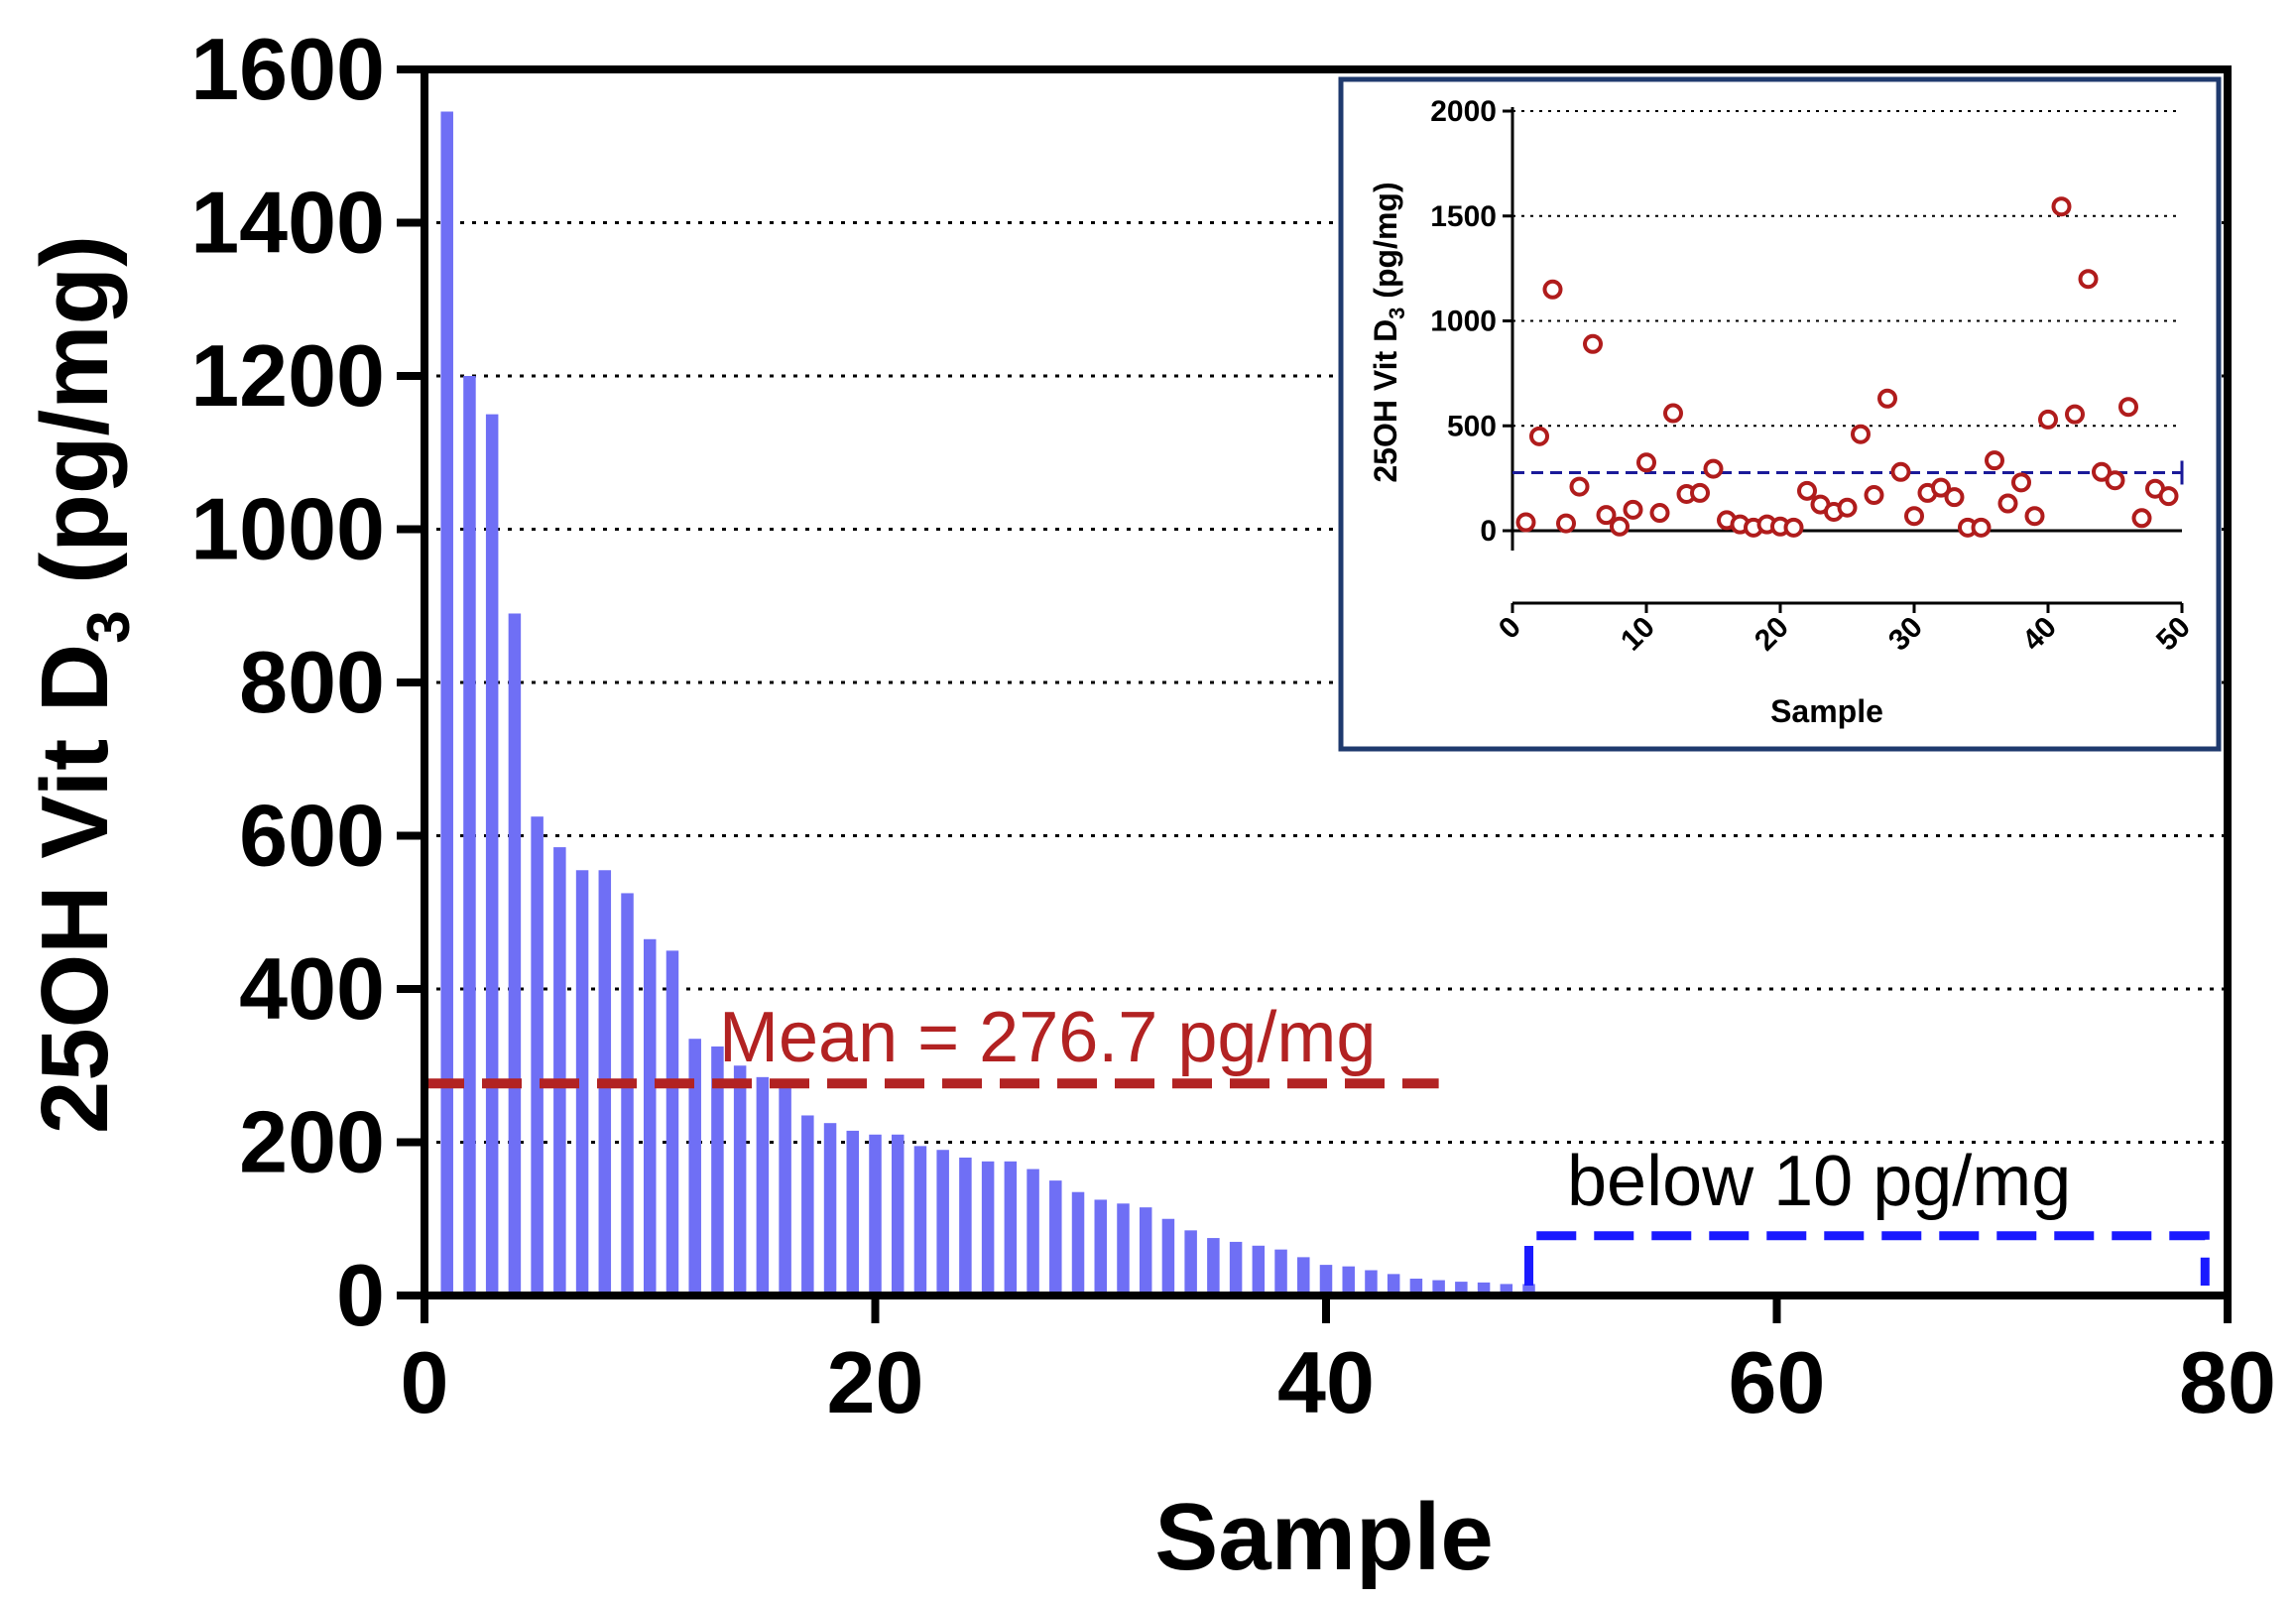 This screenshot has height=1604, width=2296. What do you see at coordinates (312, 1142) in the screenshot?
I see `main-y-tick-label: 200` at bounding box center [312, 1142].